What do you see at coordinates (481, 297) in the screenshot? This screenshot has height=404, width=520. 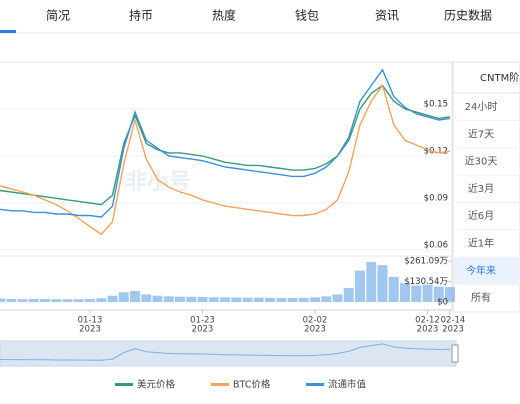 I see `range-button: 所有` at bounding box center [481, 297].